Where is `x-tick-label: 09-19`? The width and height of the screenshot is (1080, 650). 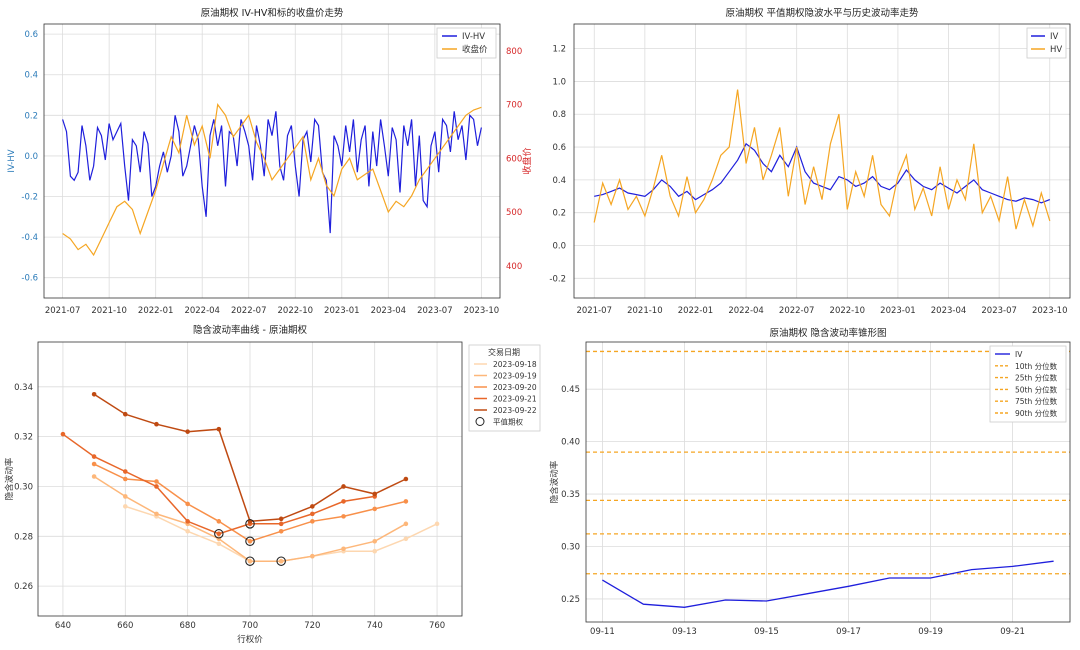
x-tick-label: 09-19 is located at coordinates (930, 632).